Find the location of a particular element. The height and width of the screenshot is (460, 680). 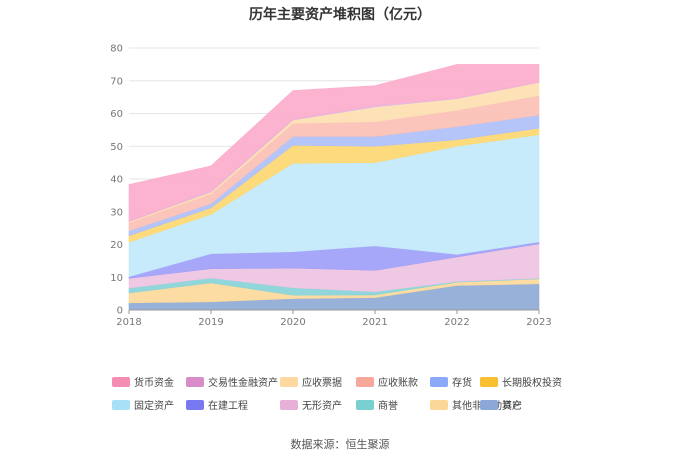

x-tick-label: 2023 is located at coordinates (538, 322).